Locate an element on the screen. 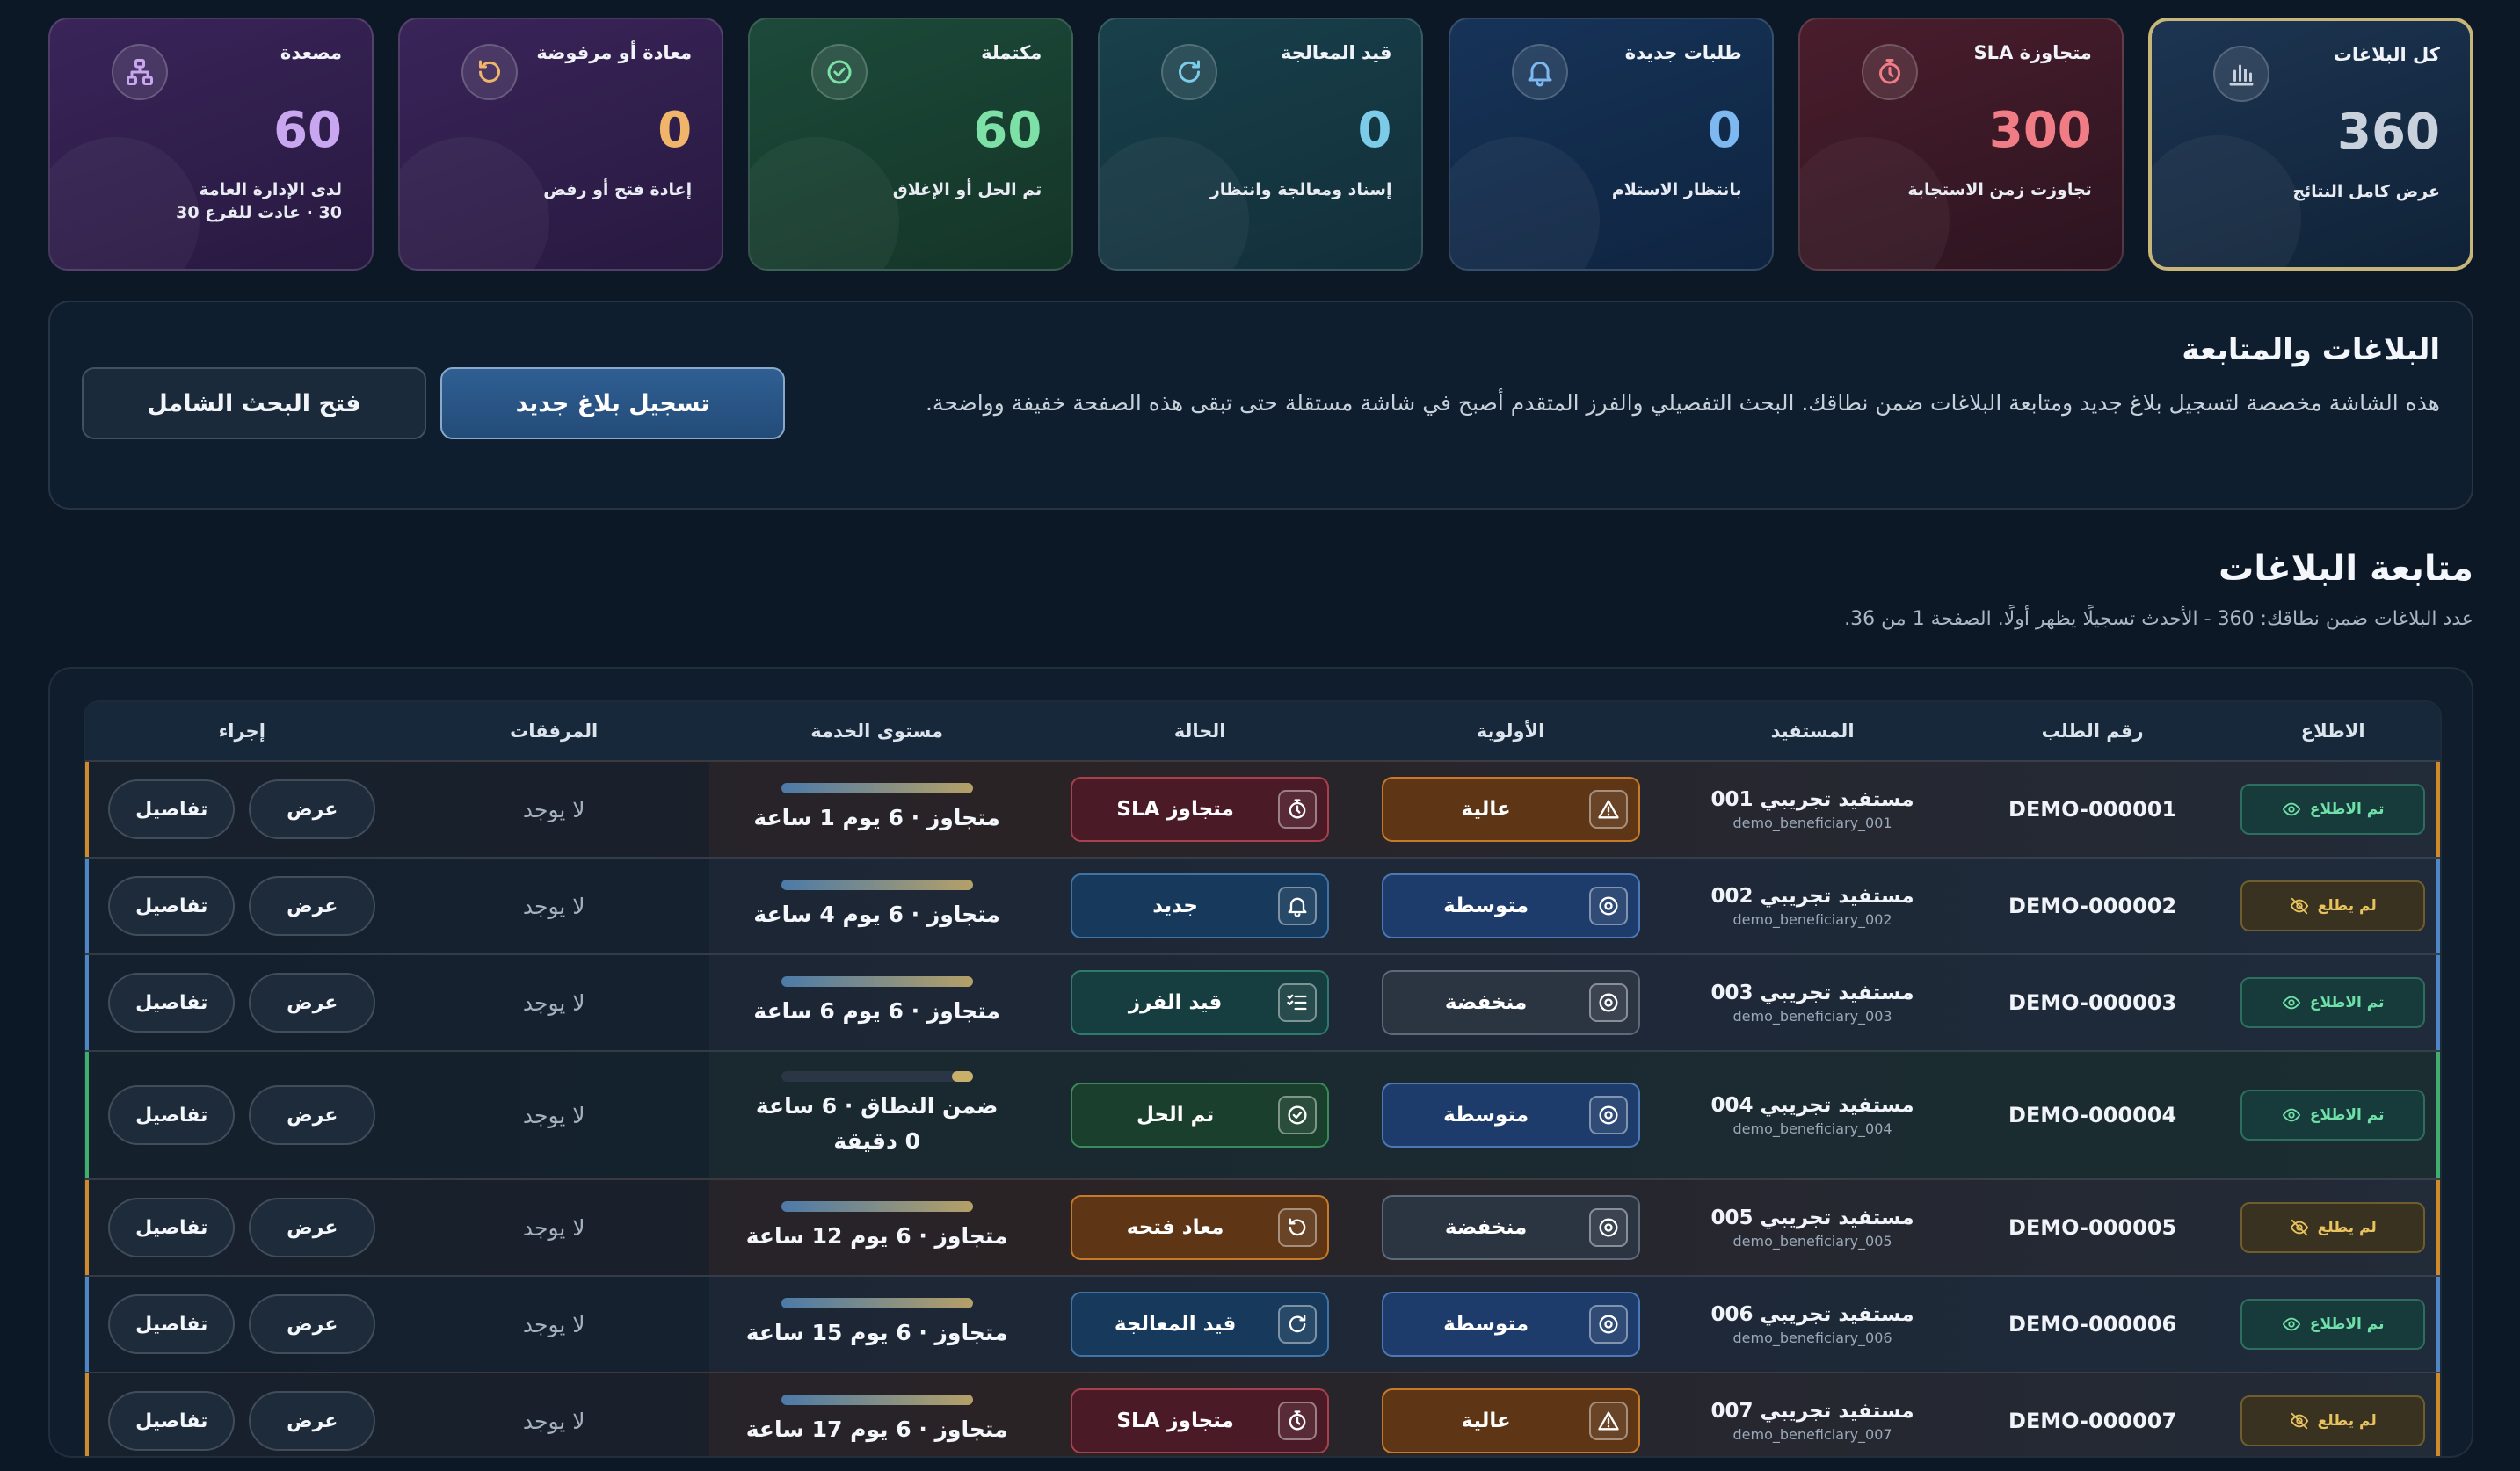  stat-card-all: كل البلاغات 360 عرض كامل النتائج is located at coordinates (2310, 144).